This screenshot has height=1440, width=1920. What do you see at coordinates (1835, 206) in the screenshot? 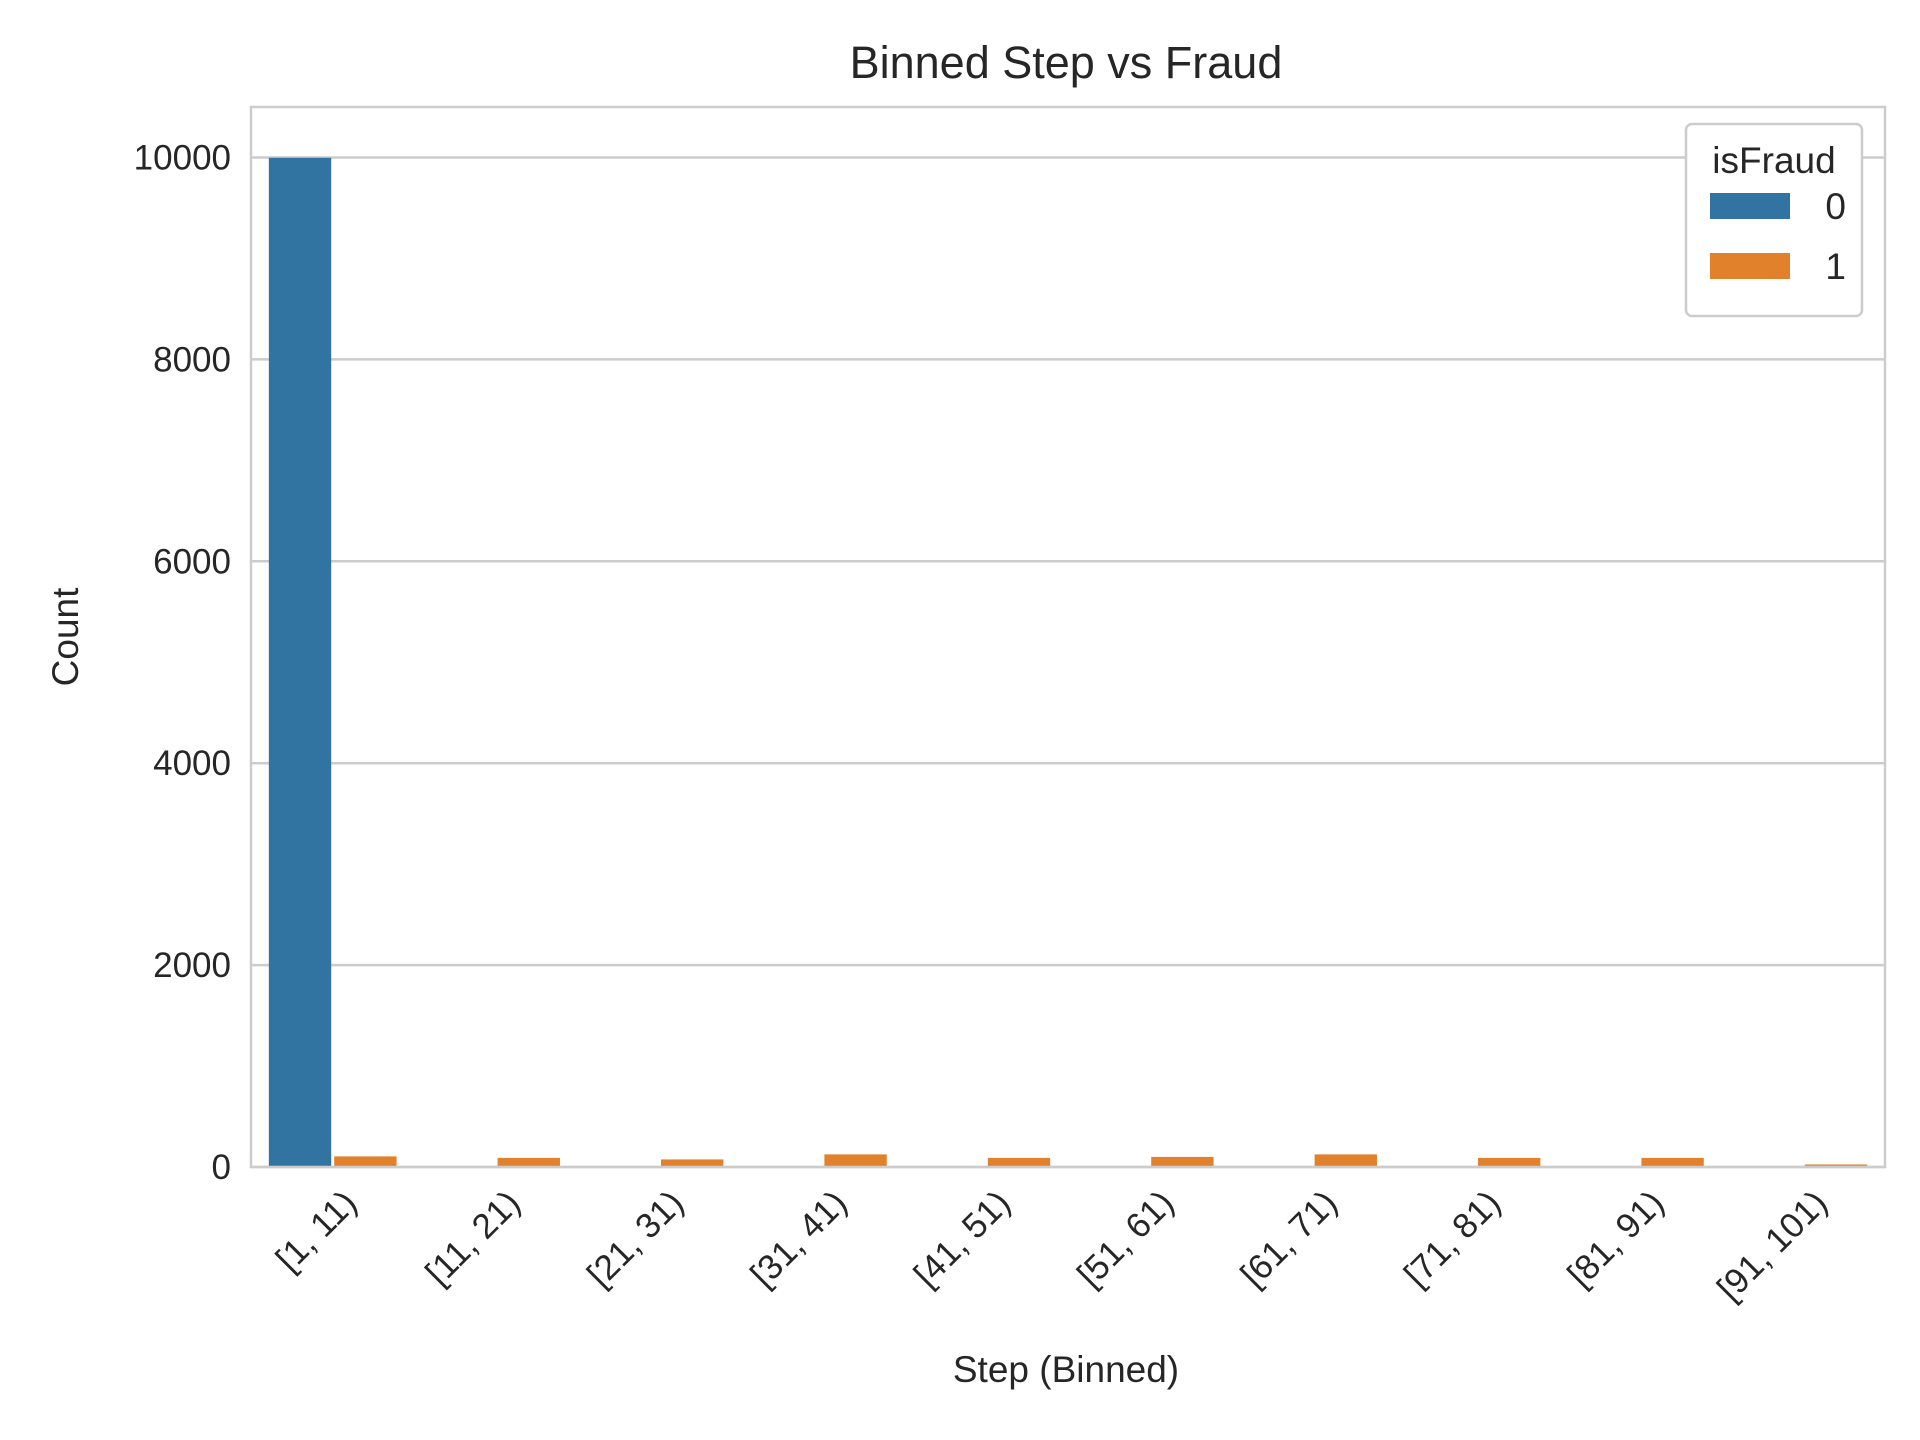
I see `legend-label-0: 0` at bounding box center [1835, 206].